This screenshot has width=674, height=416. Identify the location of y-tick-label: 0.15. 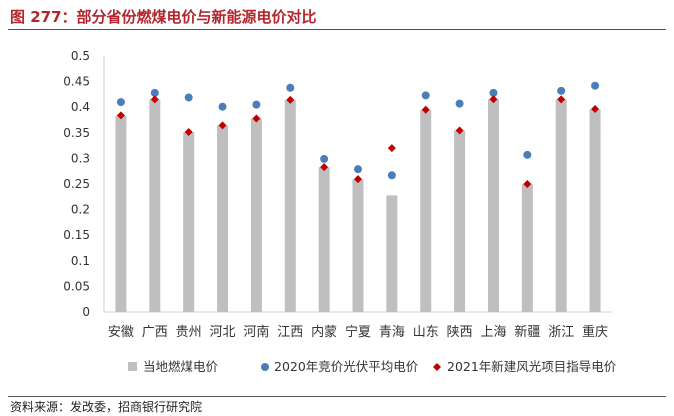
(76, 235).